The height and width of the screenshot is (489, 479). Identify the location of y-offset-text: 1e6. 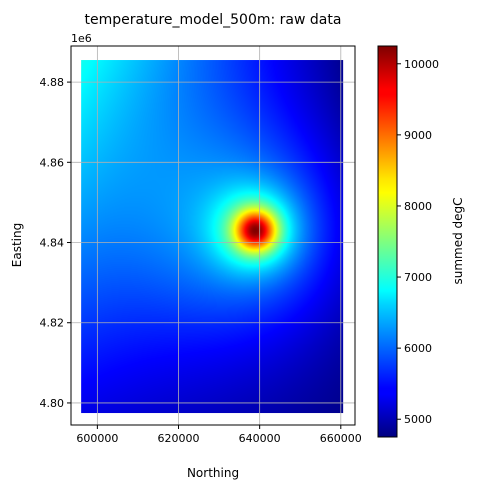
(81, 38).